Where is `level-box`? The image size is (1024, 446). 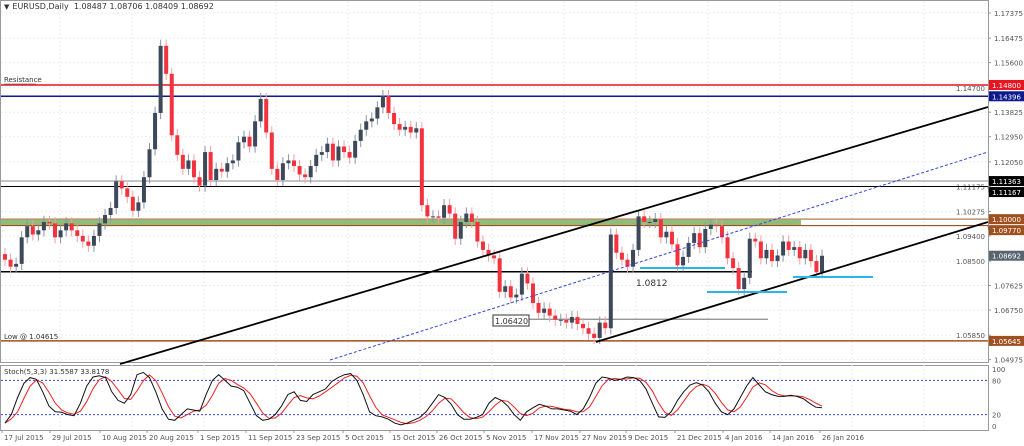
level-box is located at coordinates (511, 320).